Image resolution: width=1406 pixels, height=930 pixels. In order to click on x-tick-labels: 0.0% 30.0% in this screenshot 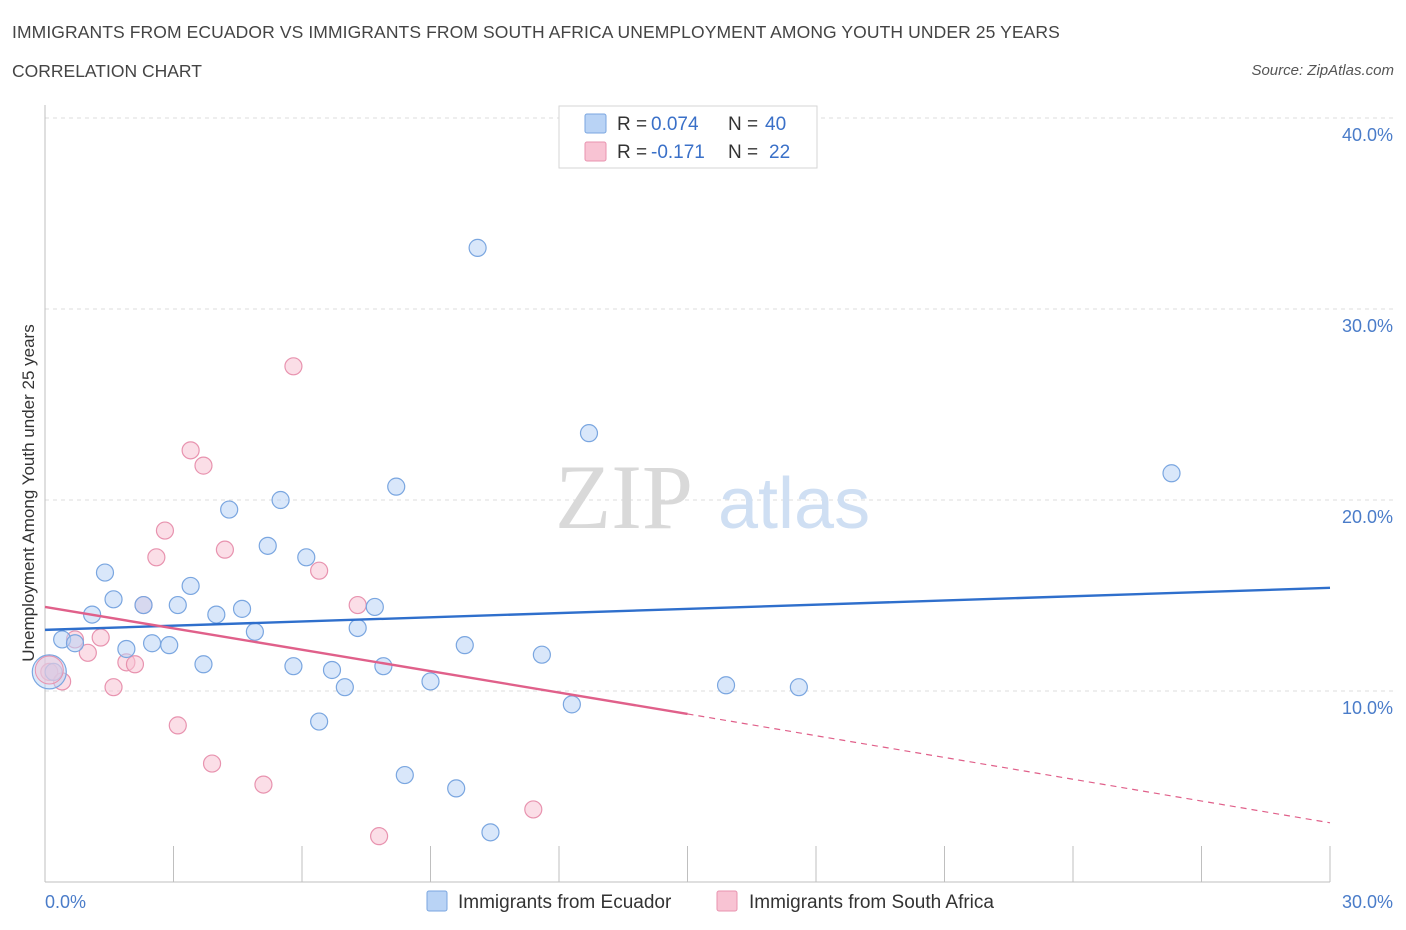, I will do `click(719, 902)`.